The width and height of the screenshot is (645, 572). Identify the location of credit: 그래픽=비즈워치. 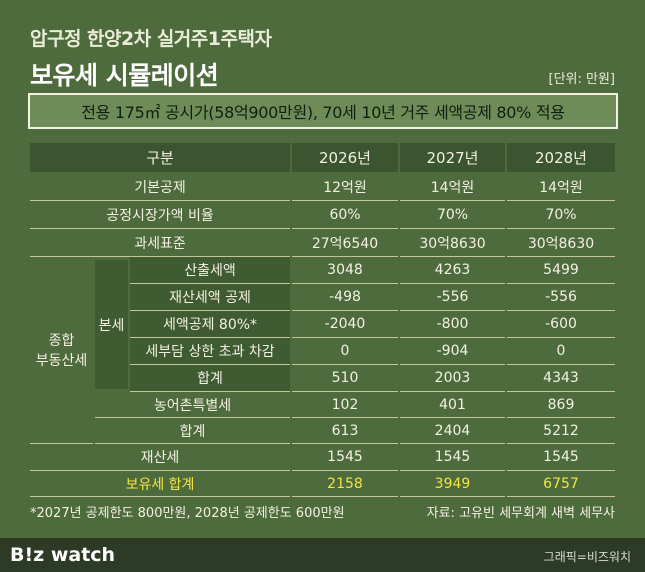
(587, 557).